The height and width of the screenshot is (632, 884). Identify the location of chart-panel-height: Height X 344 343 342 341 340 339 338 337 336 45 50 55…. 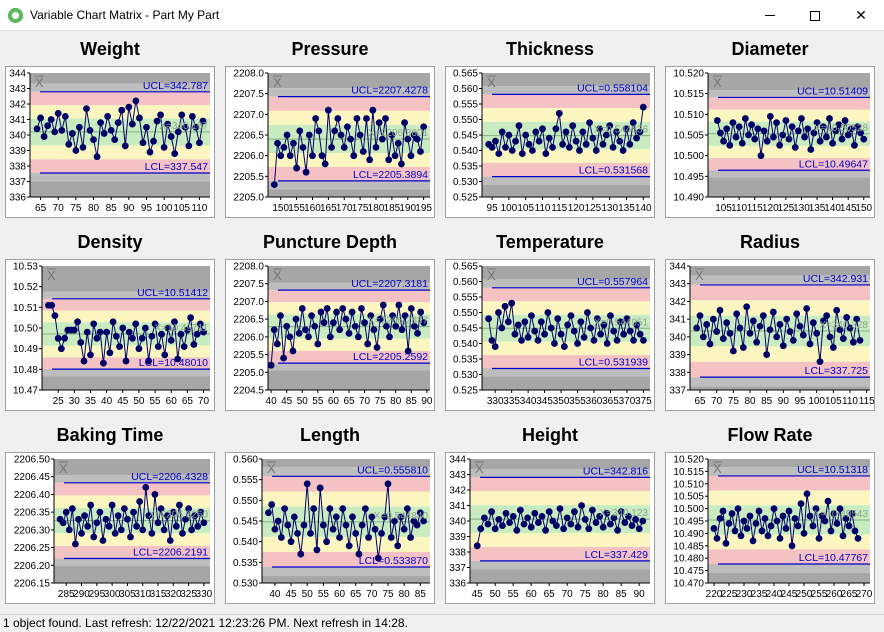
(550, 513).